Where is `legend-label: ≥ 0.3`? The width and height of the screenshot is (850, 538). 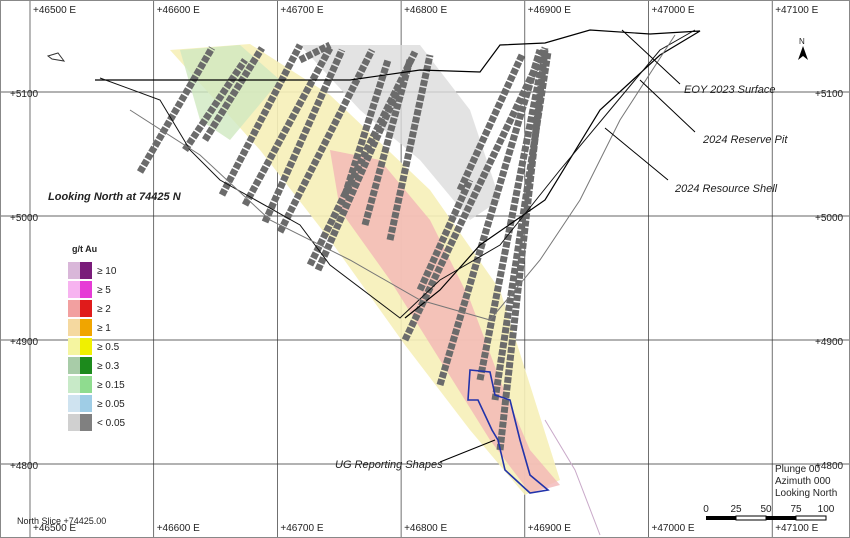
legend-label: ≥ 0.3 is located at coordinates (108, 366).